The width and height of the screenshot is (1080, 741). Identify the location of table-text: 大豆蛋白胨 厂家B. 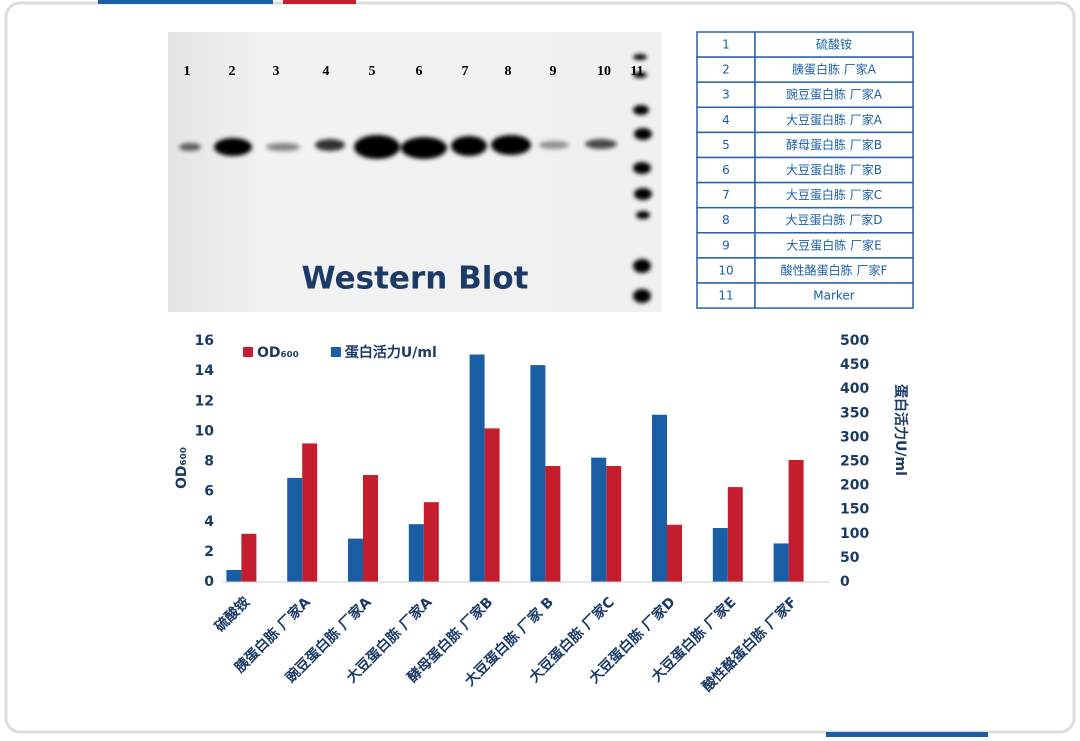
(834, 169).